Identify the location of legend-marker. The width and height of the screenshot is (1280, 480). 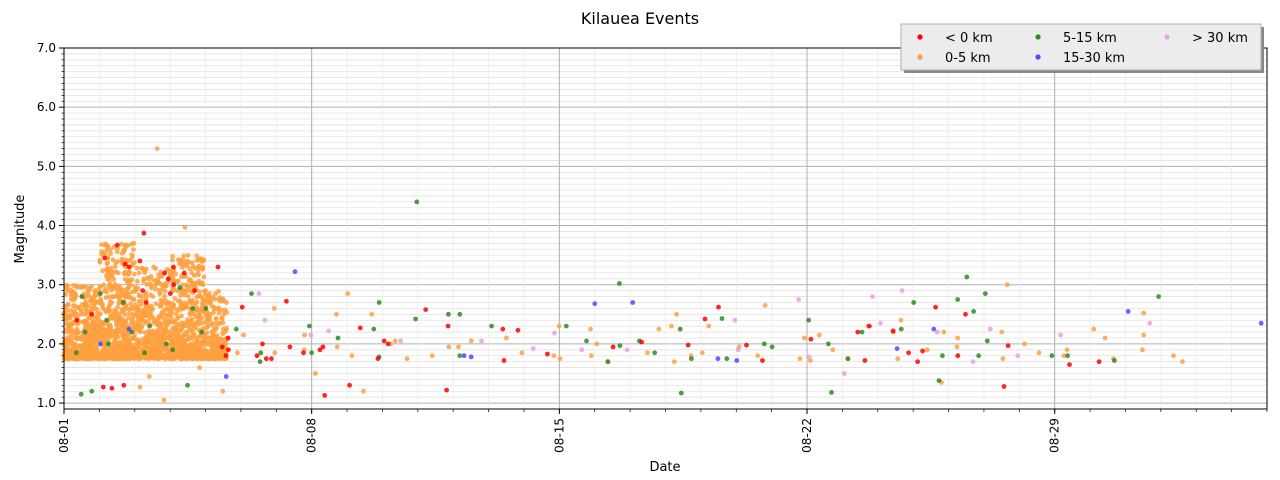
(1167, 37).